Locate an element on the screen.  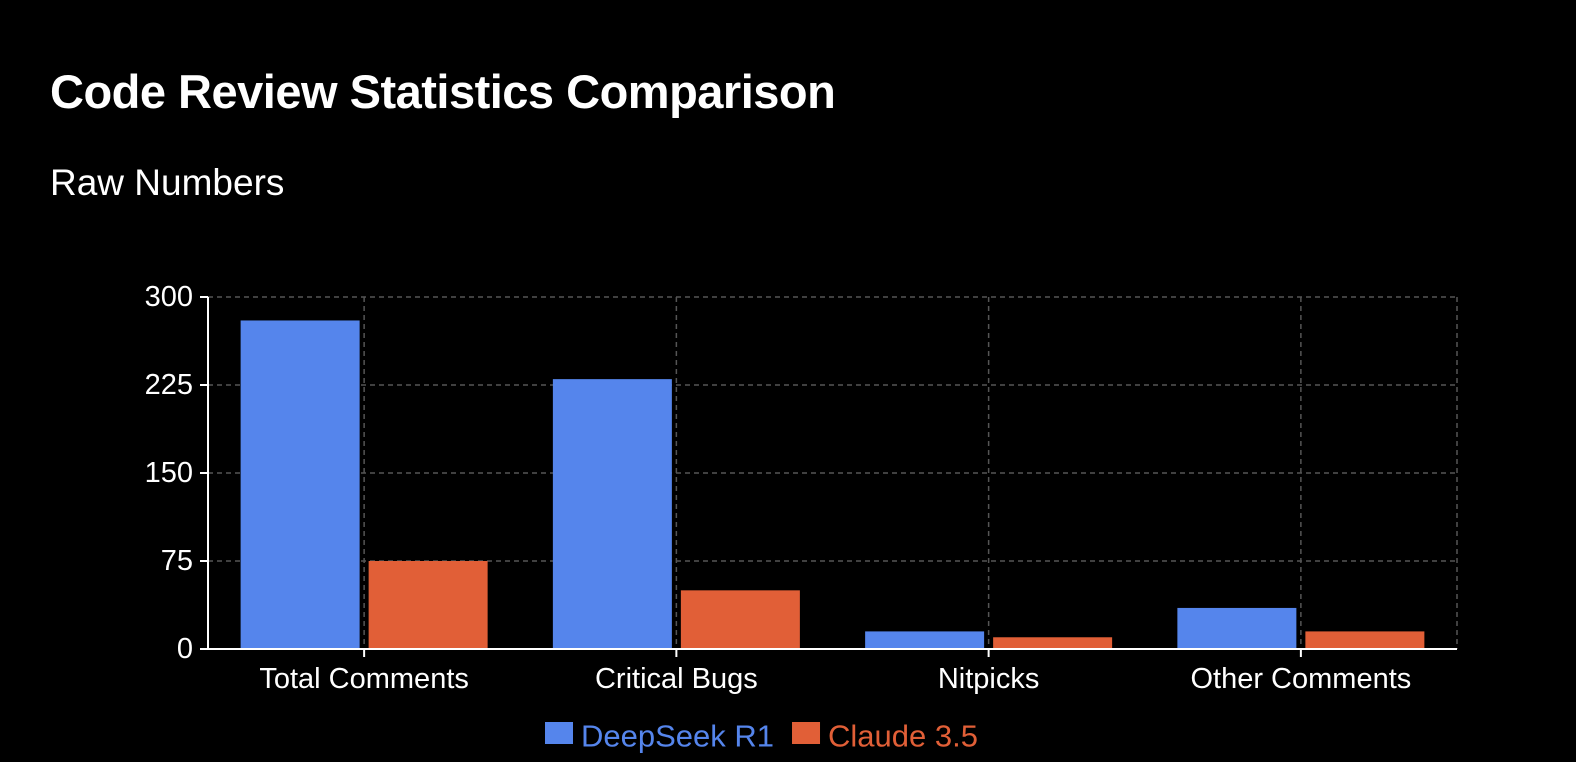
y-tick-label: 0 is located at coordinates (185, 649).